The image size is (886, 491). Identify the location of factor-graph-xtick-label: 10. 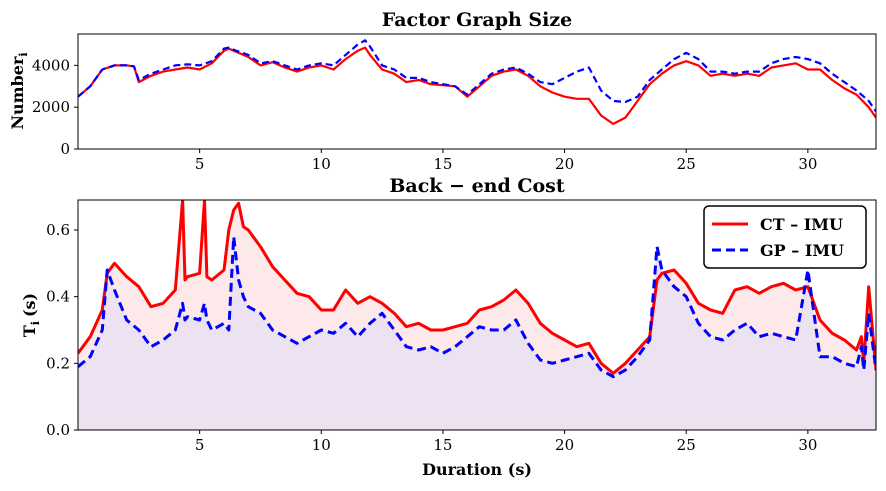
(321, 164).